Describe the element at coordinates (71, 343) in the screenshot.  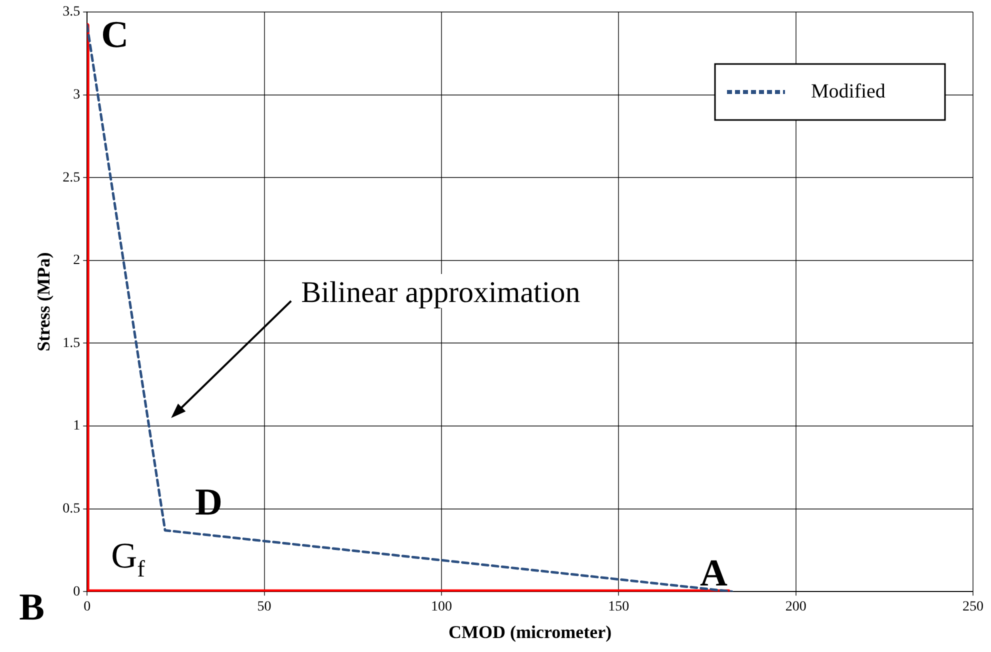
I see `y-tick-label: 1.5` at that location.